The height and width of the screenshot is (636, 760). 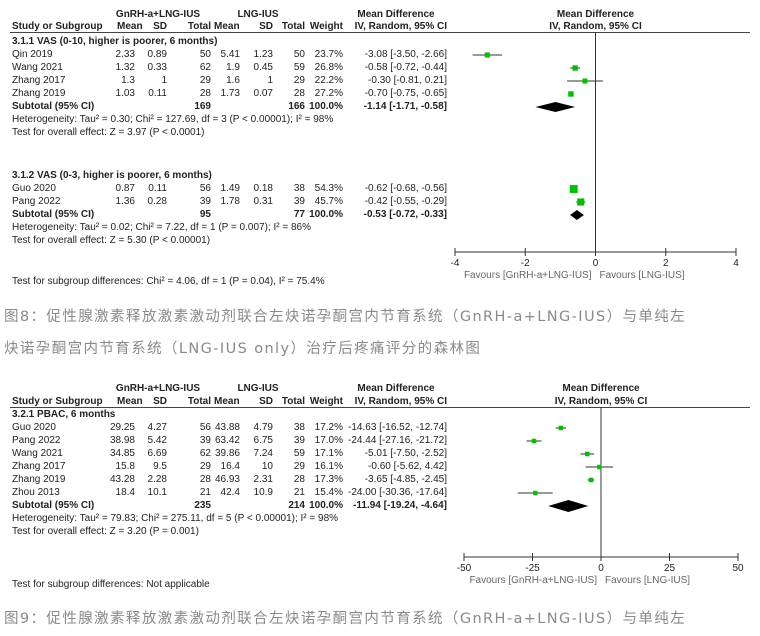 What do you see at coordinates (125, 188) in the screenshot?
I see `study-mean1: 0.87` at bounding box center [125, 188].